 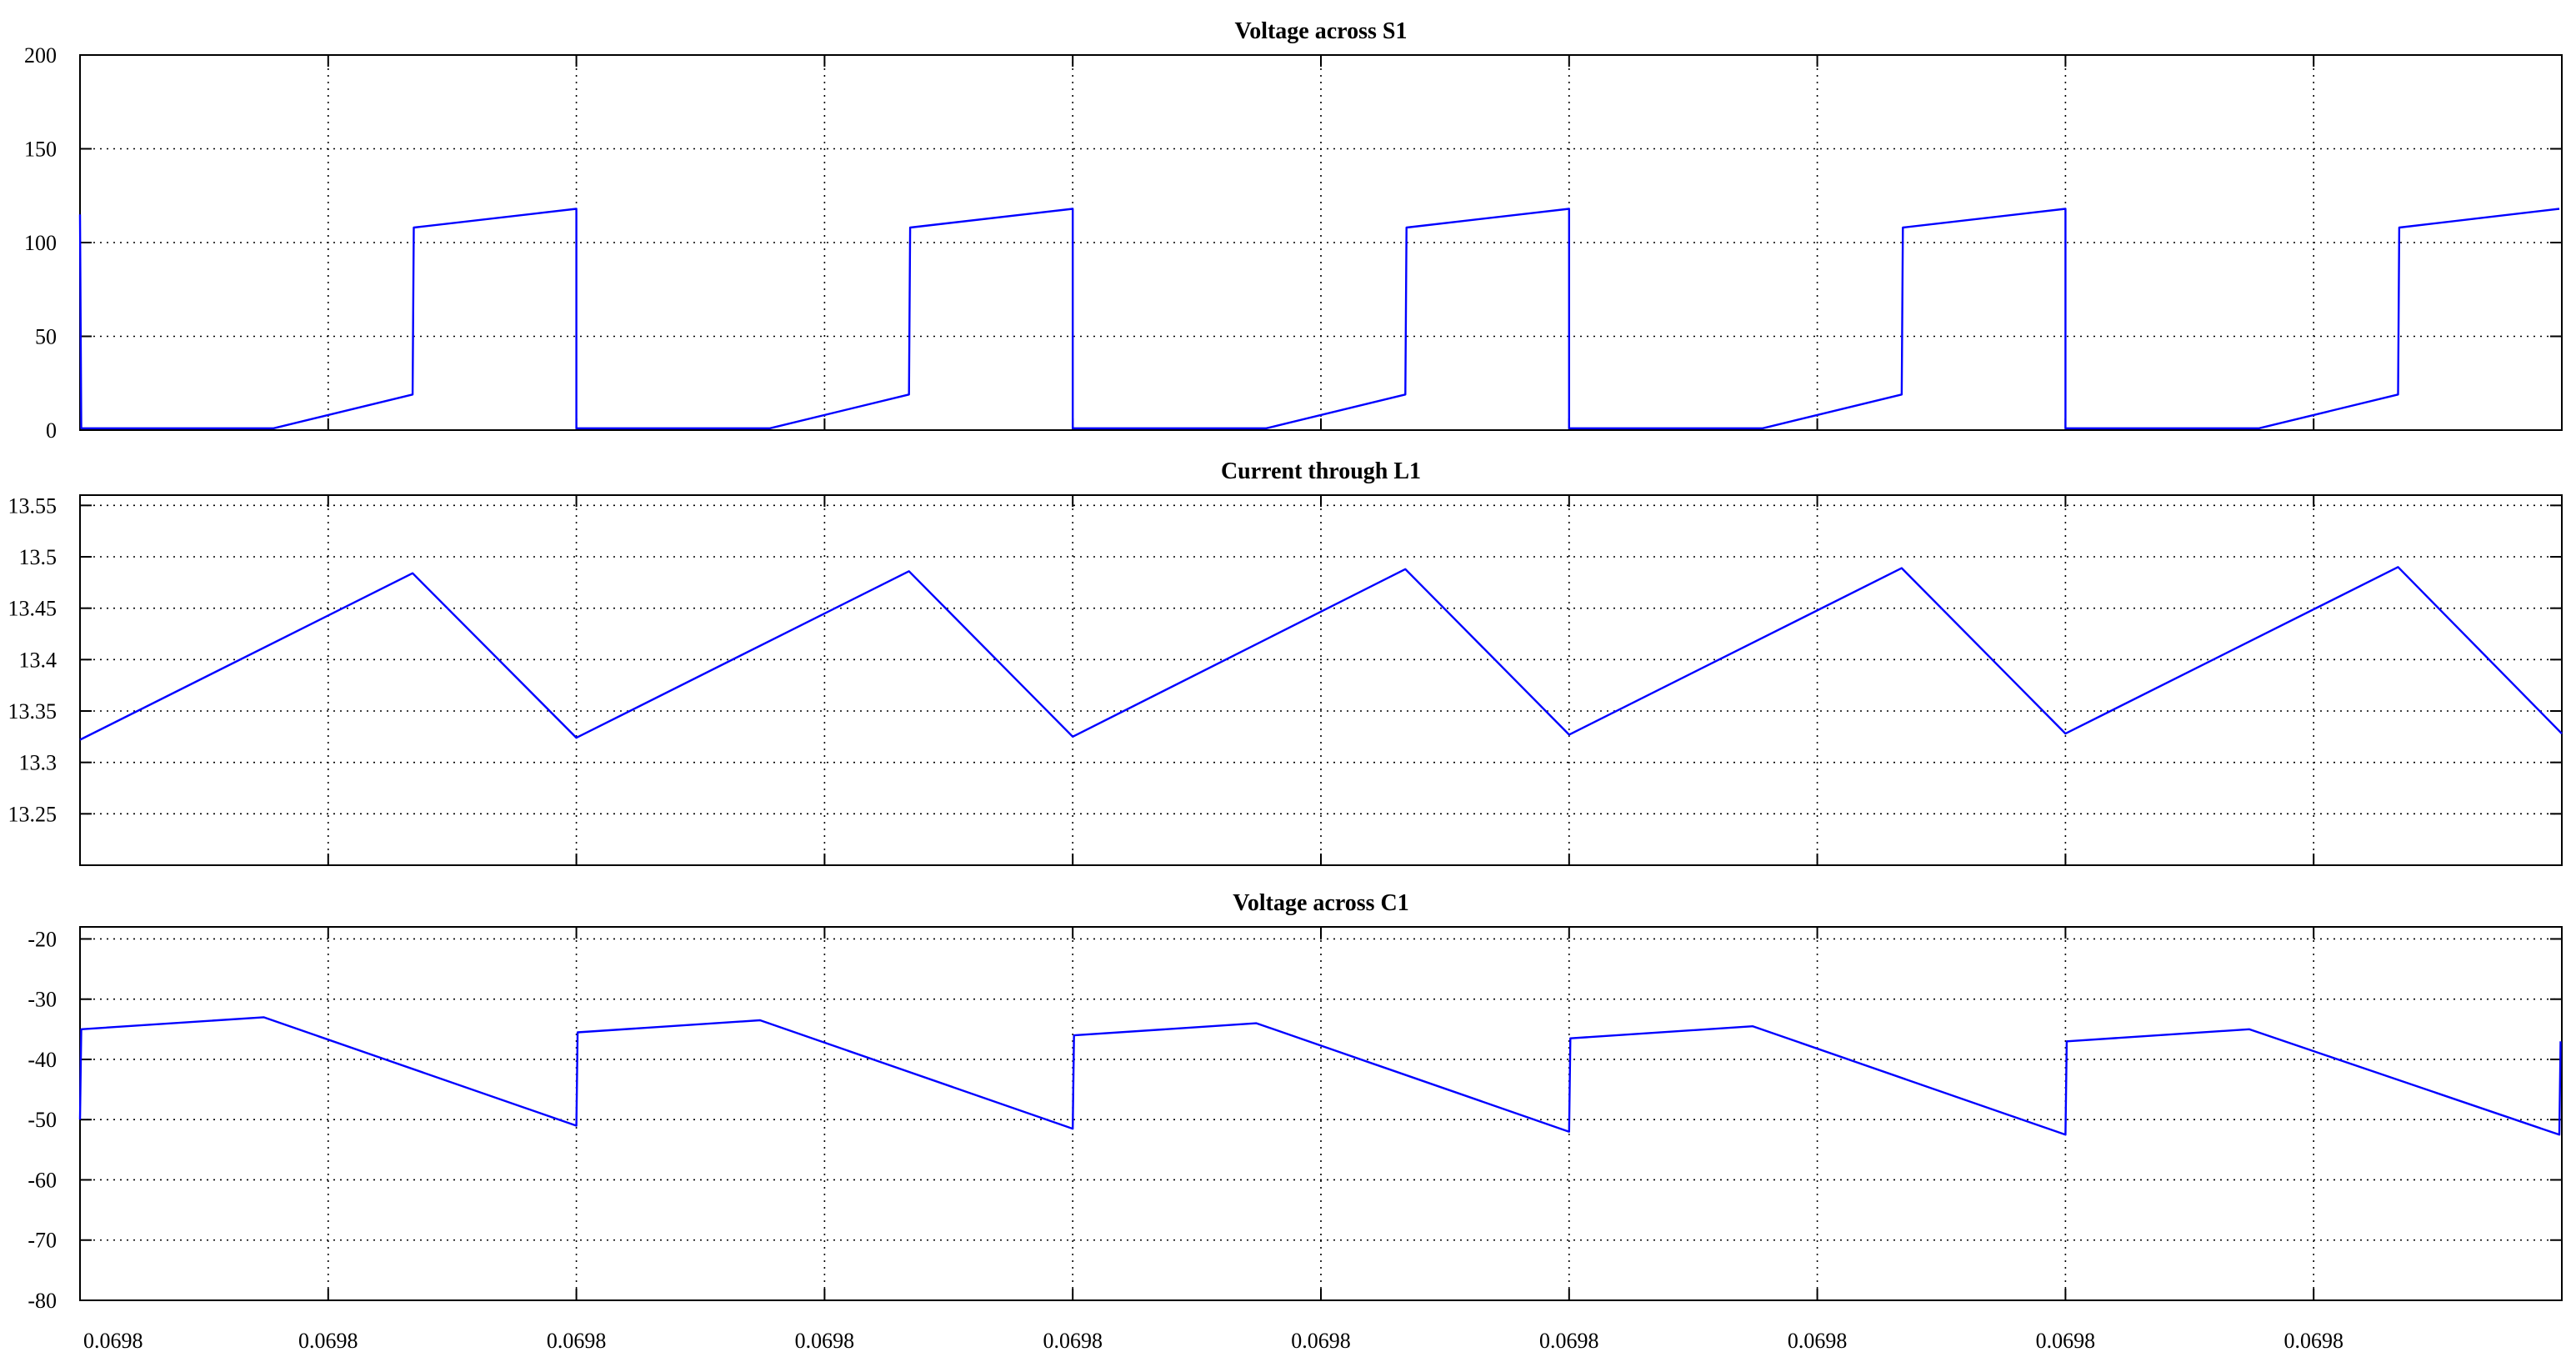 I want to click on panel-title: Current through L1, so click(x=1321, y=471).